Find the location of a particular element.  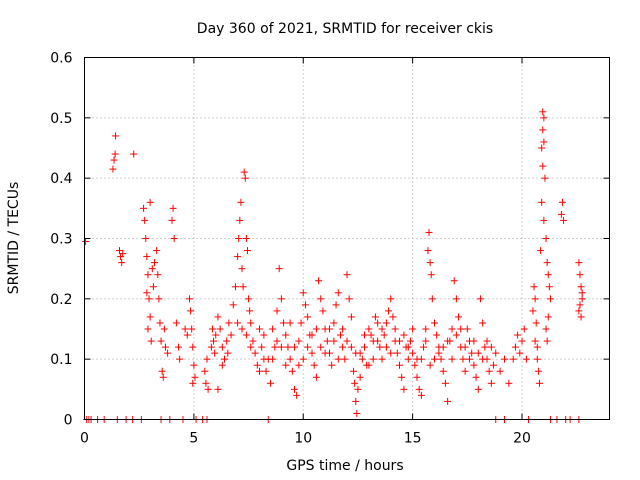

x-axis-label: GPS time / hours is located at coordinates (344, 466).